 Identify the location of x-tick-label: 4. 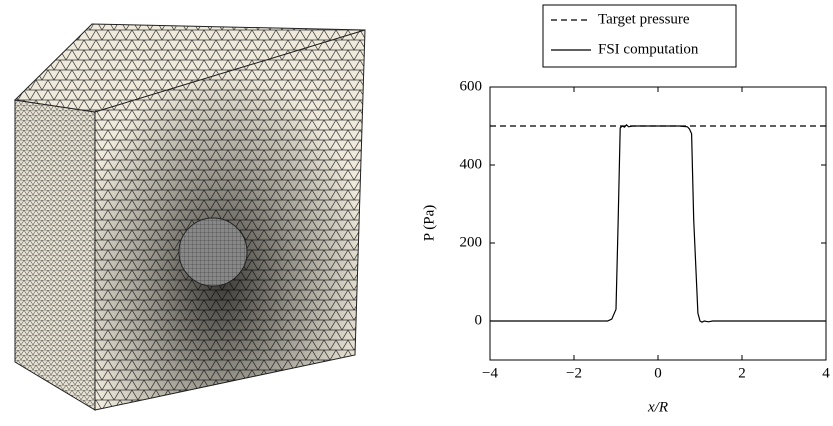
(826, 373).